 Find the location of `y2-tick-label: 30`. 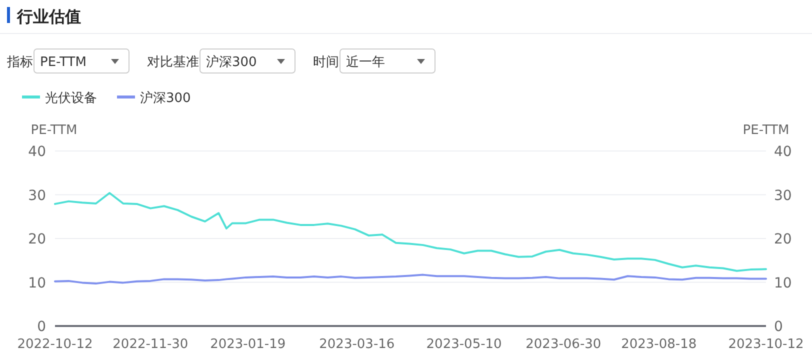

y2-tick-label: 30 is located at coordinates (783, 196).